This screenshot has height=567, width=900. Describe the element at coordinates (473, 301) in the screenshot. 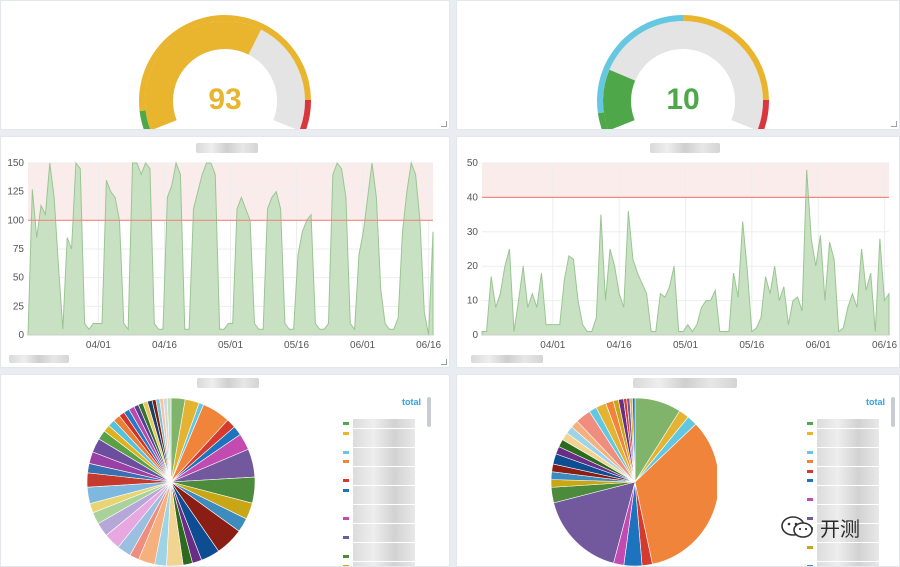

I see `y-tick-label: 10` at that location.